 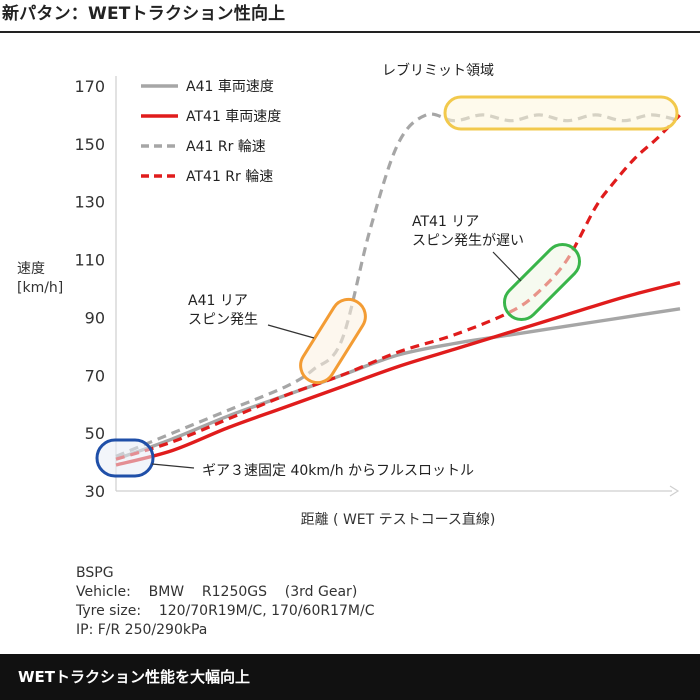 I want to click on header-divider, so click(x=350, y=32).